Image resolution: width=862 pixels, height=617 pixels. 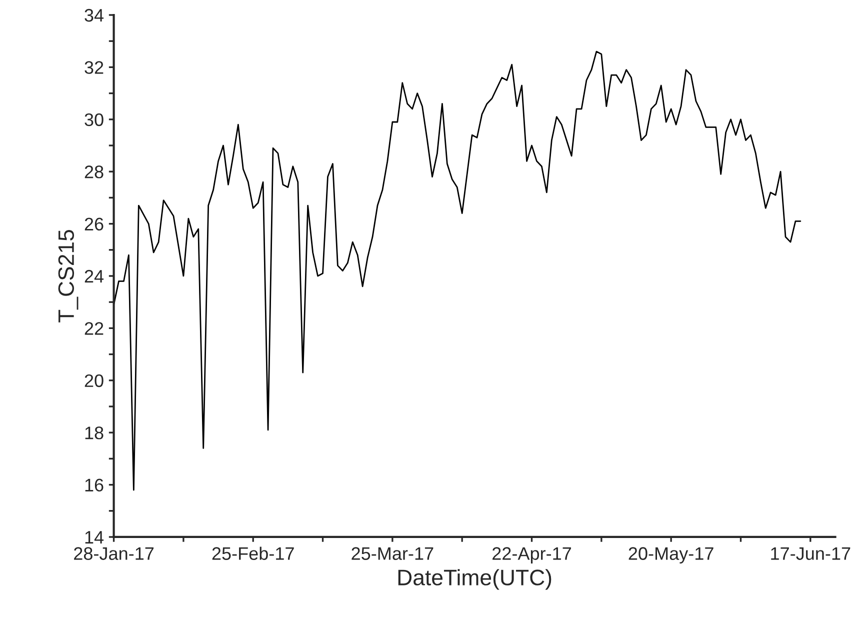 What do you see at coordinates (94, 67) in the screenshot?
I see `y-tick-label: 32` at bounding box center [94, 67].